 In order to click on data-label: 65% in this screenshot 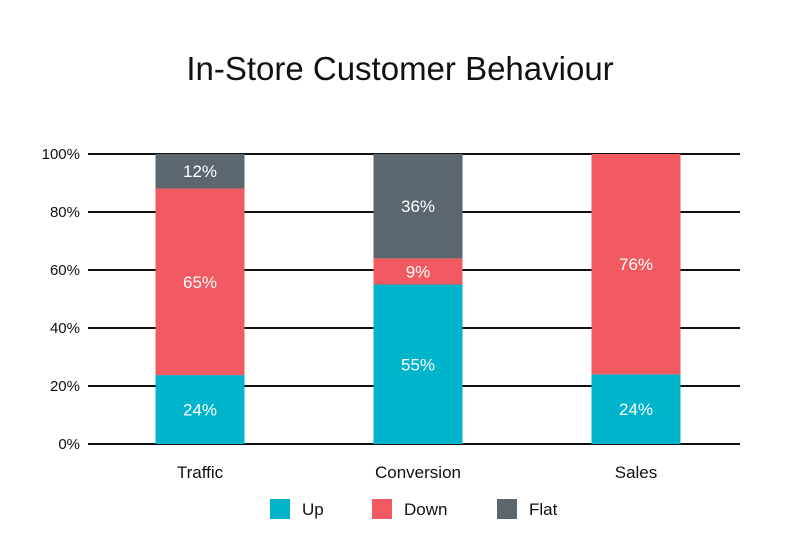, I will do `click(200, 282)`.